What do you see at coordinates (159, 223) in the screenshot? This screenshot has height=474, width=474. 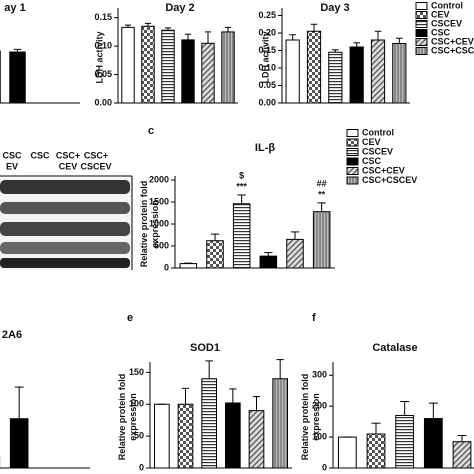 I see `y-tick-label: 1000` at bounding box center [159, 223].